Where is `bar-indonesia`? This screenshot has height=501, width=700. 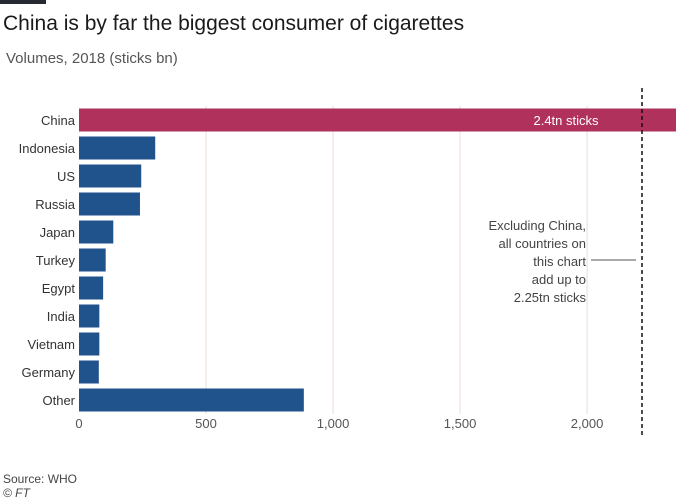 bar-indonesia is located at coordinates (117, 148).